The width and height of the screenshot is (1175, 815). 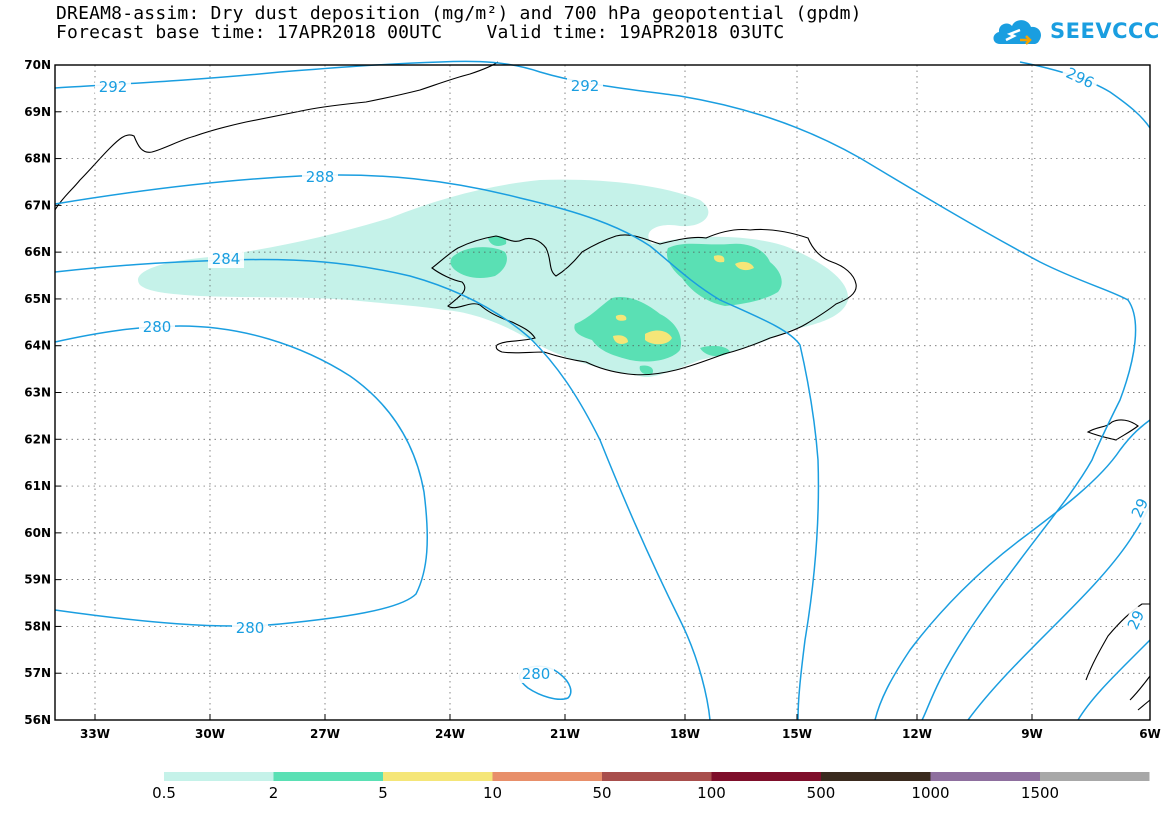 What do you see at coordinates (37, 299) in the screenshot?
I see `lat-label: 65N` at bounding box center [37, 299].